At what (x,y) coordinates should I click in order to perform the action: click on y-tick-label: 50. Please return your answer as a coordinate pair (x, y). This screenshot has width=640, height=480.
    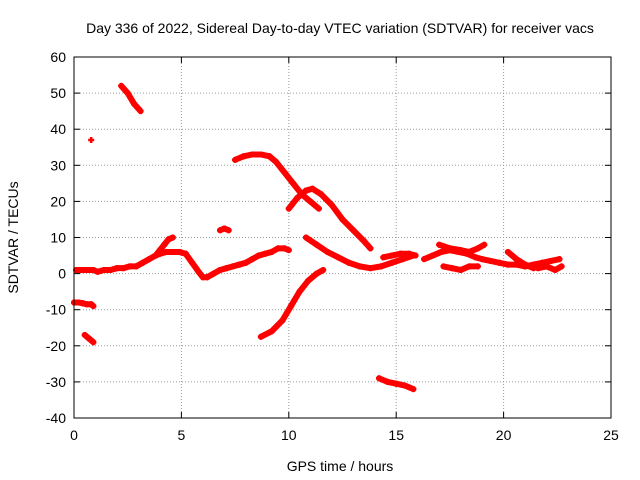
    Looking at the image, I should click on (58, 93).